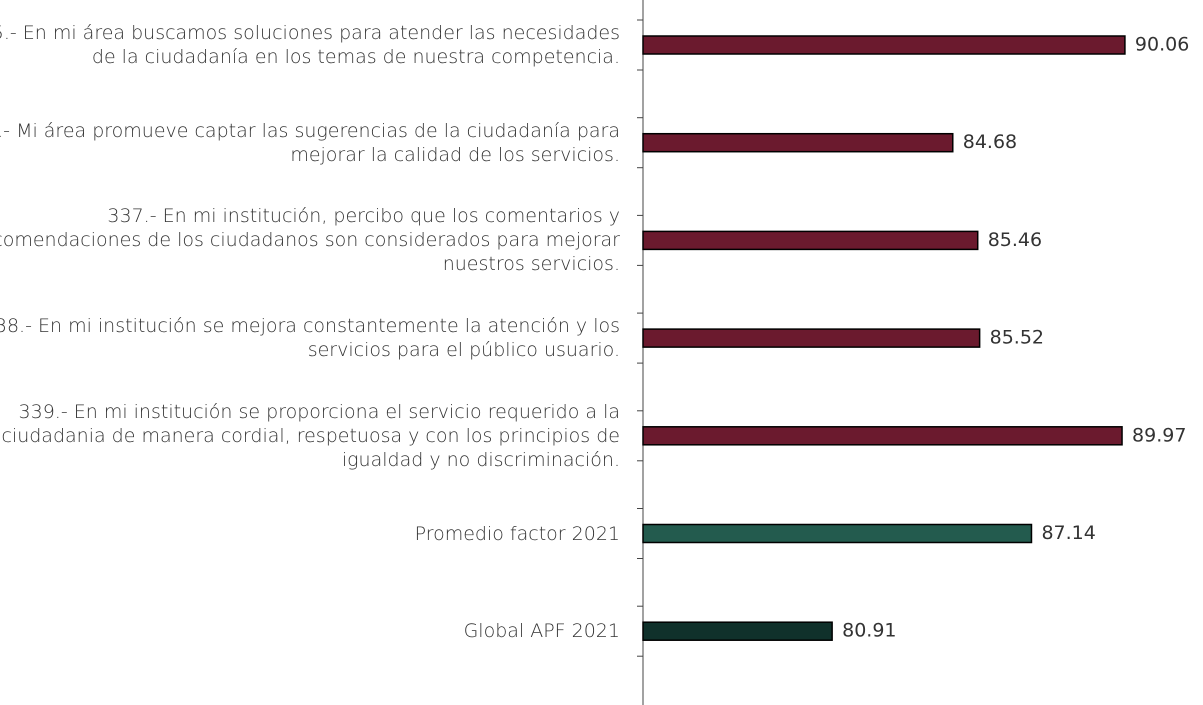  I want to click on value-label: 90.06, so click(1162, 45).